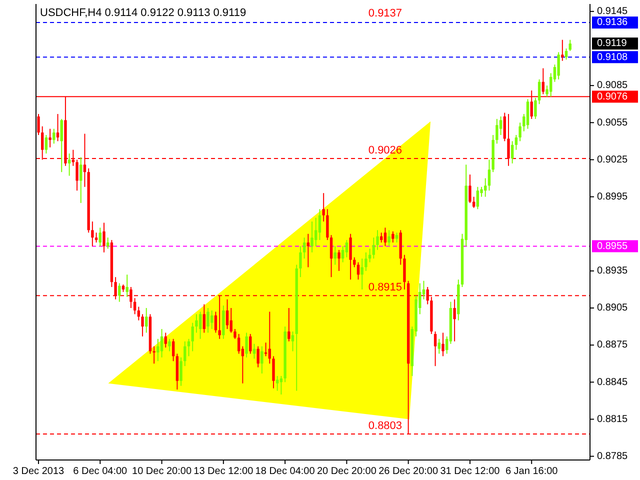 The image size is (640, 480). What do you see at coordinates (38, 471) in the screenshot?
I see `x-tick-label: 3 Dec 2013` at bounding box center [38, 471].